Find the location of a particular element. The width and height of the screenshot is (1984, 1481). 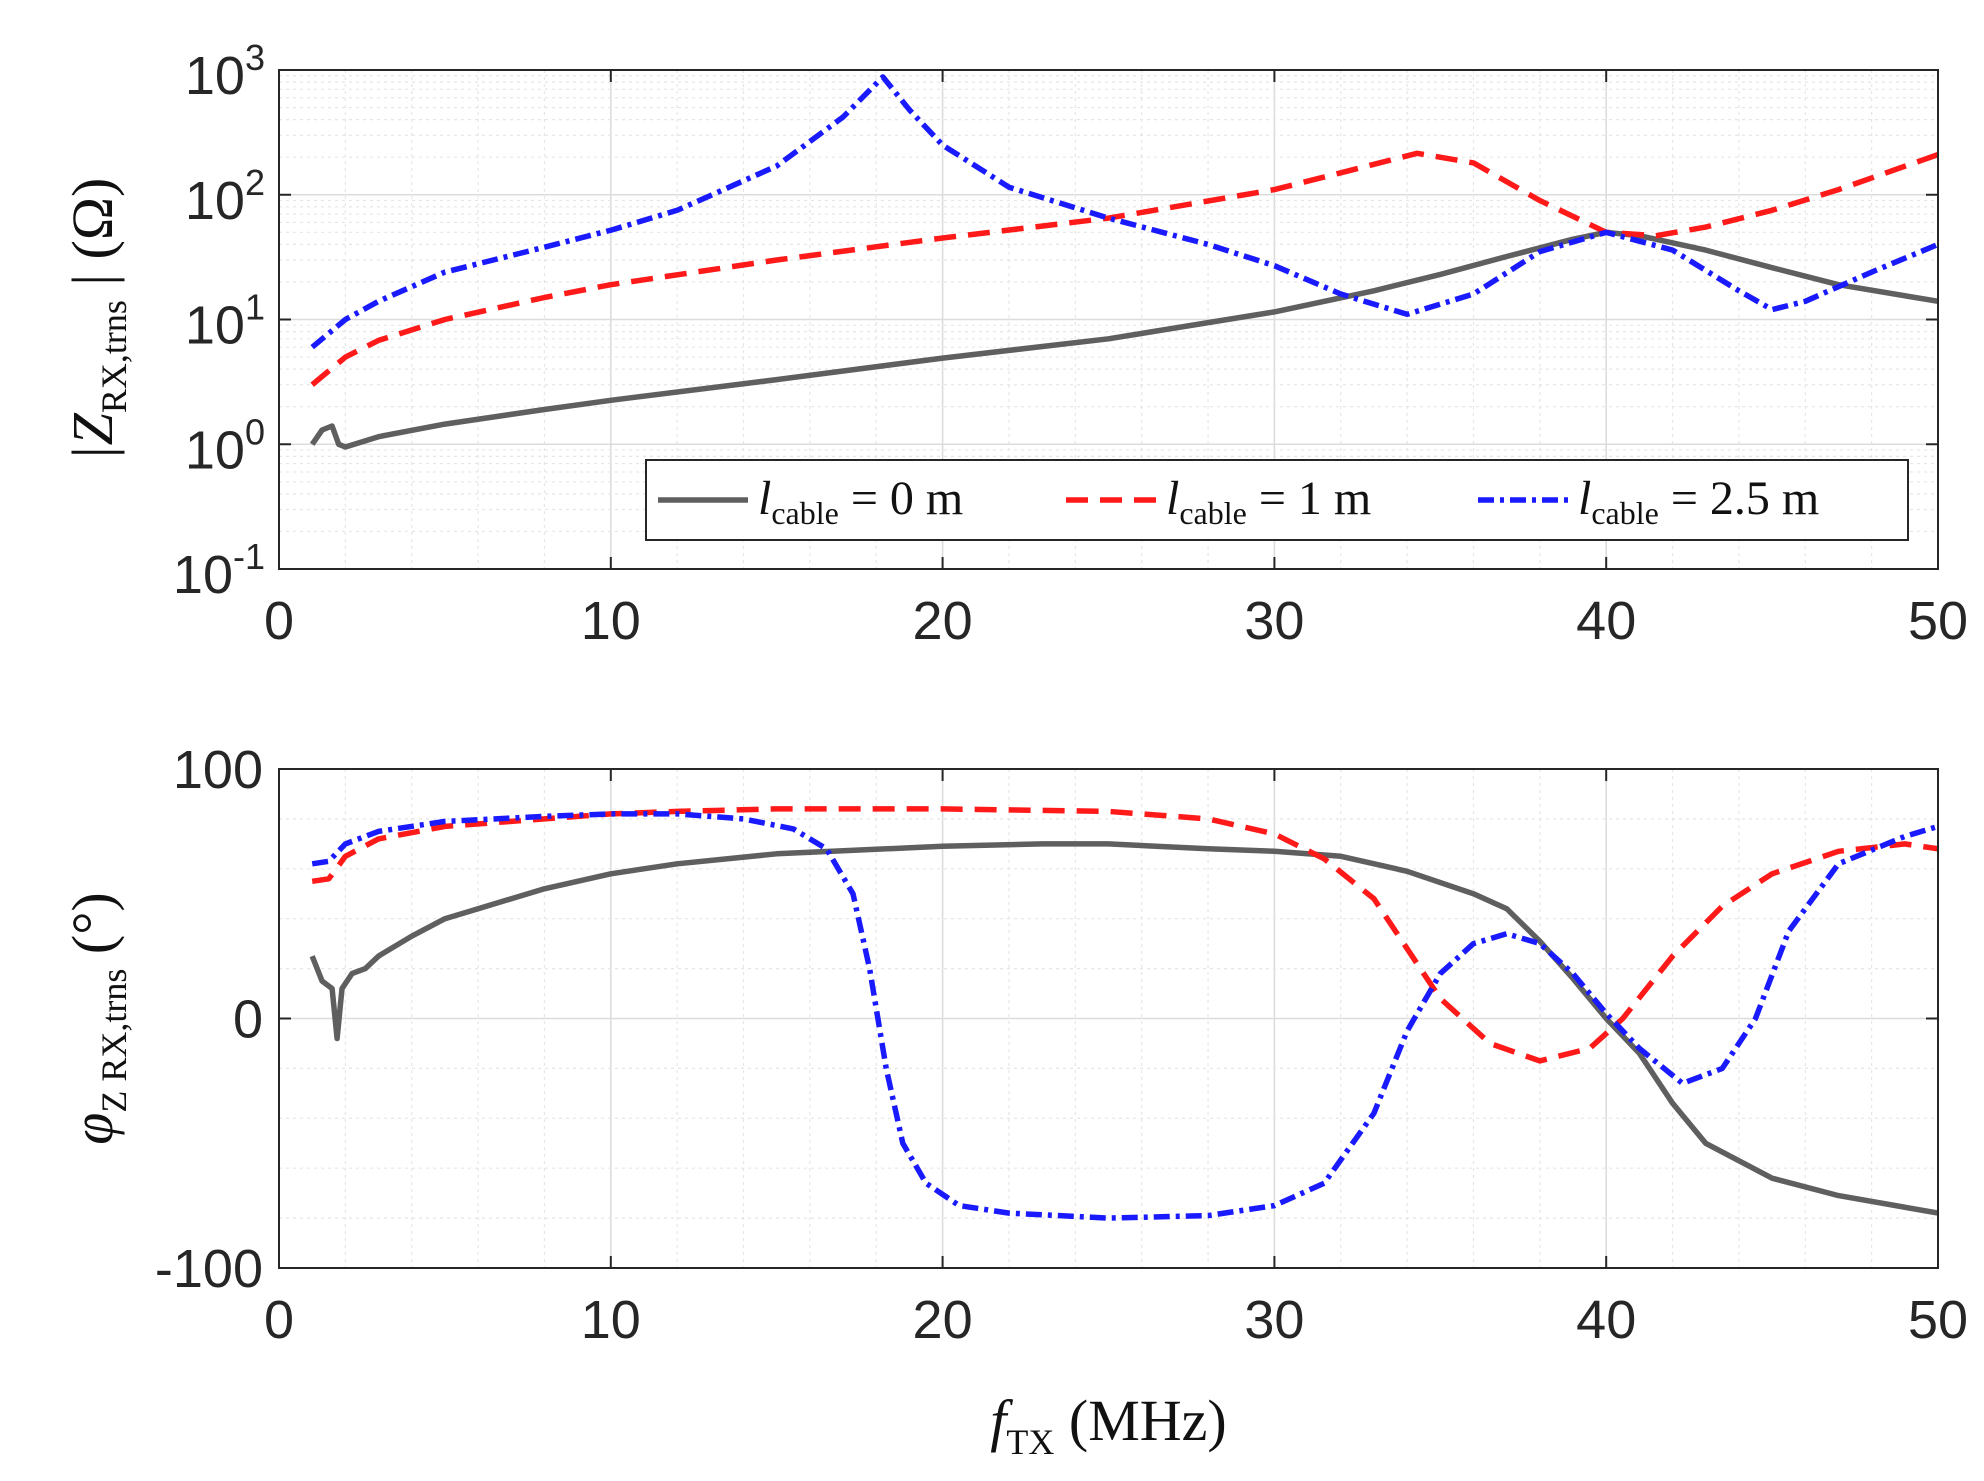

y-tick-label: 10² is located at coordinates (225, 196).